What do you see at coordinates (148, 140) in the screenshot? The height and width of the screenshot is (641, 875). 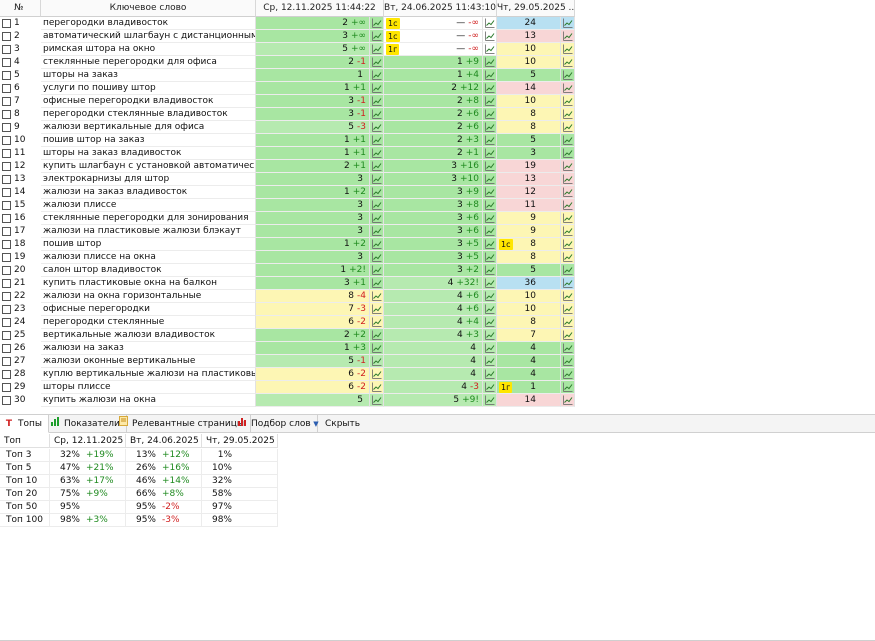 I see `keyword-cell: пошив штор на заказ` at bounding box center [148, 140].